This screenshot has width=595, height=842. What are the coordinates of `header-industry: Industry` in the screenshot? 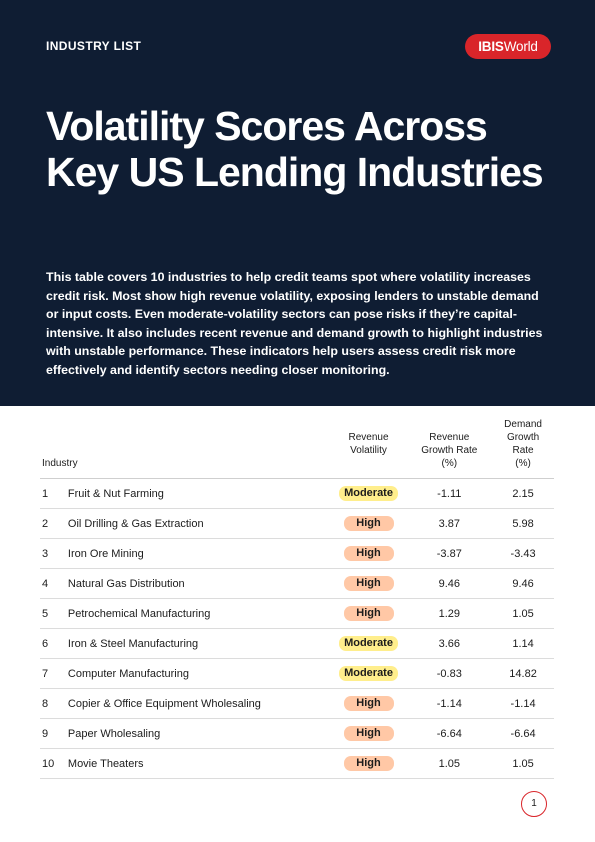 It's located at (185, 448).